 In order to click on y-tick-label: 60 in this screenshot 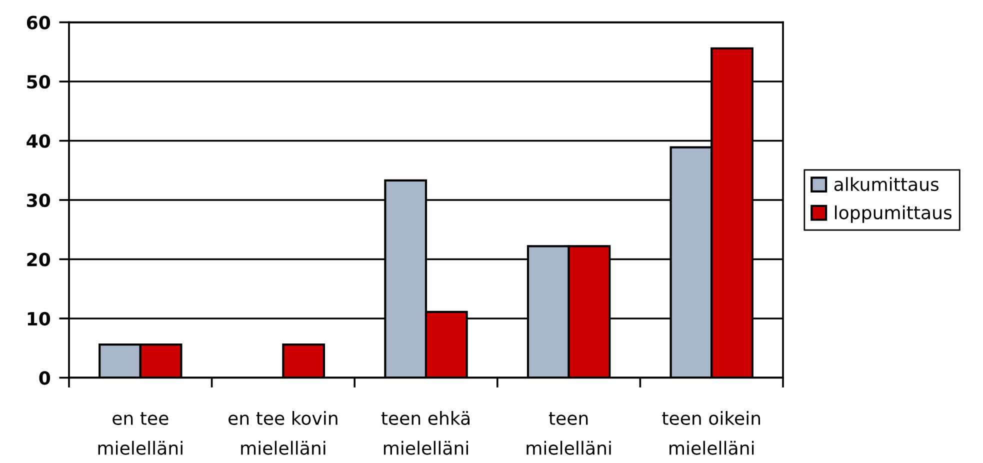, I will do `click(38, 23)`.